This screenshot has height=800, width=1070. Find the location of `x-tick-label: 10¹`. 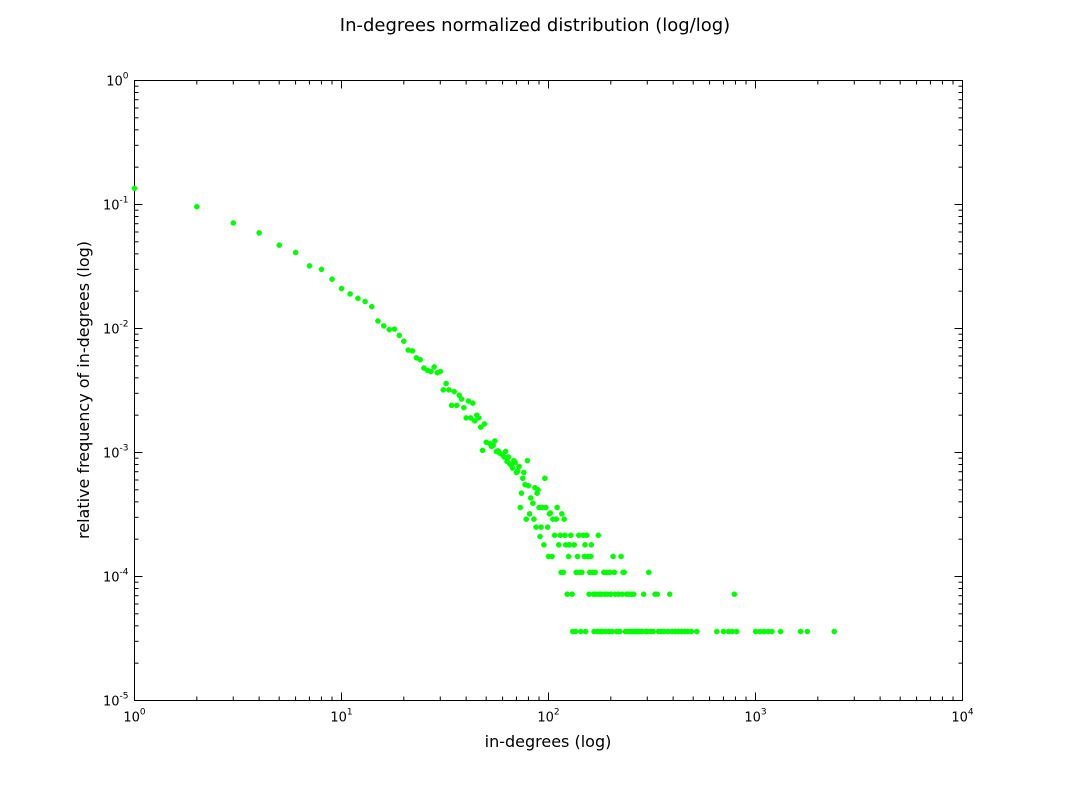

x-tick-label: 10¹ is located at coordinates (341, 717).